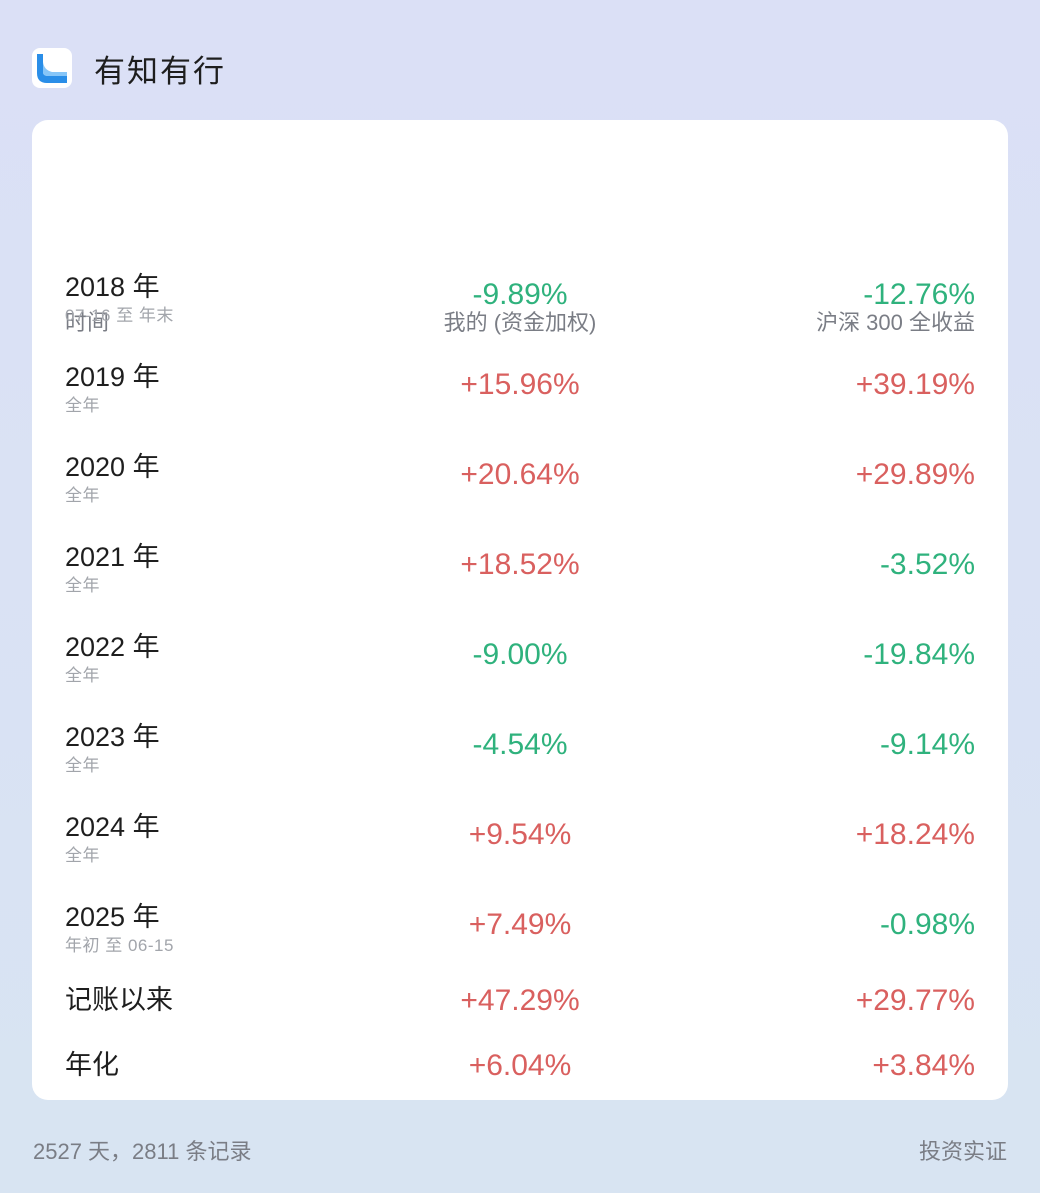  I want to click on table-row: 2022 年全年 -9.00% -19.84%, so click(520, 665).